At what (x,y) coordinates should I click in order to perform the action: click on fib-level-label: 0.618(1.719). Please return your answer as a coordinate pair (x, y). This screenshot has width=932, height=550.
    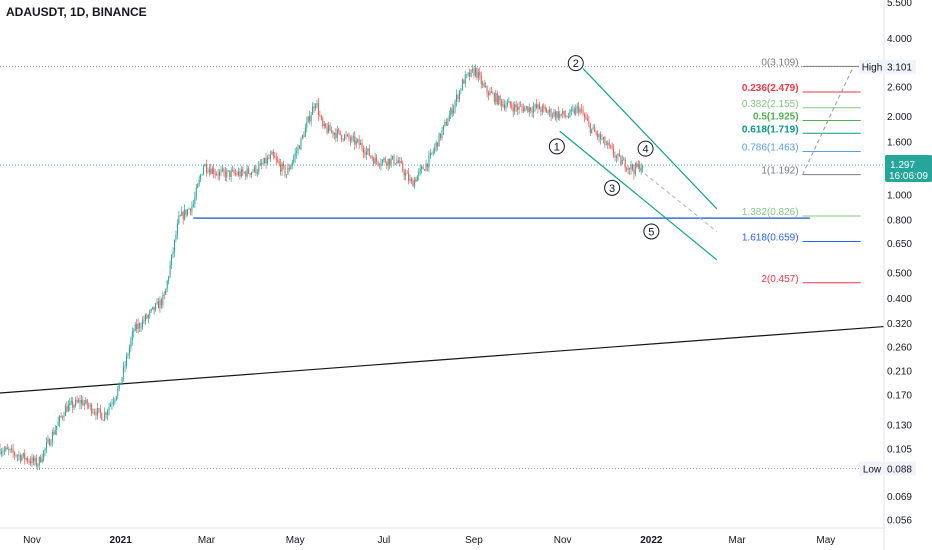
    Looking at the image, I should click on (770, 129).